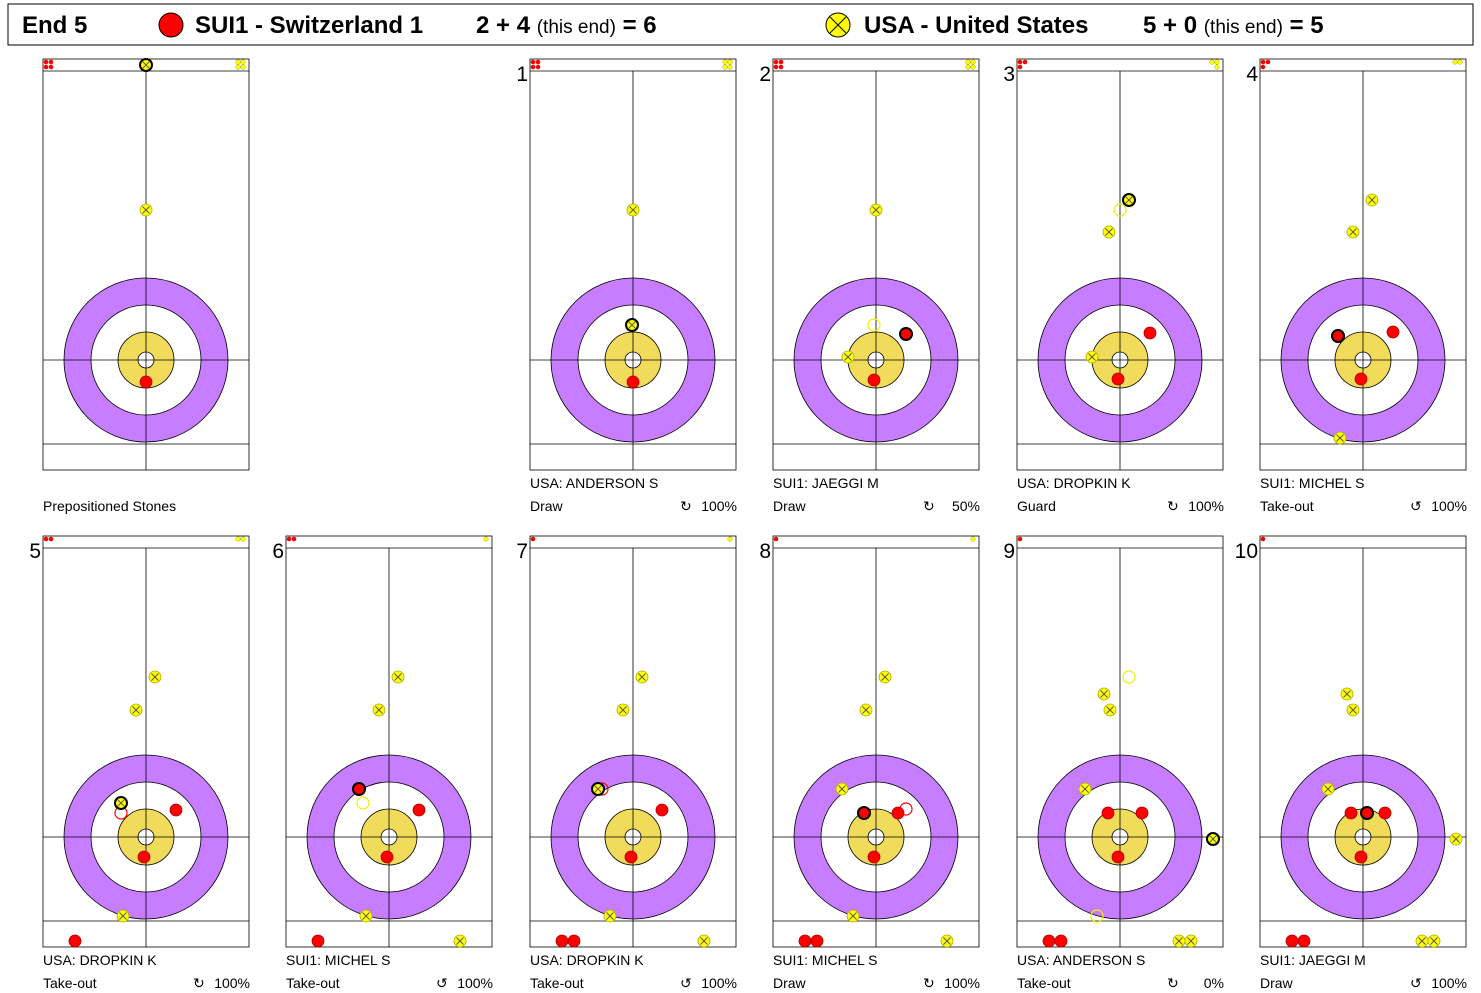 This screenshot has width=1481, height=993. I want to click on shot-type: Take-out, so click(1287, 506).